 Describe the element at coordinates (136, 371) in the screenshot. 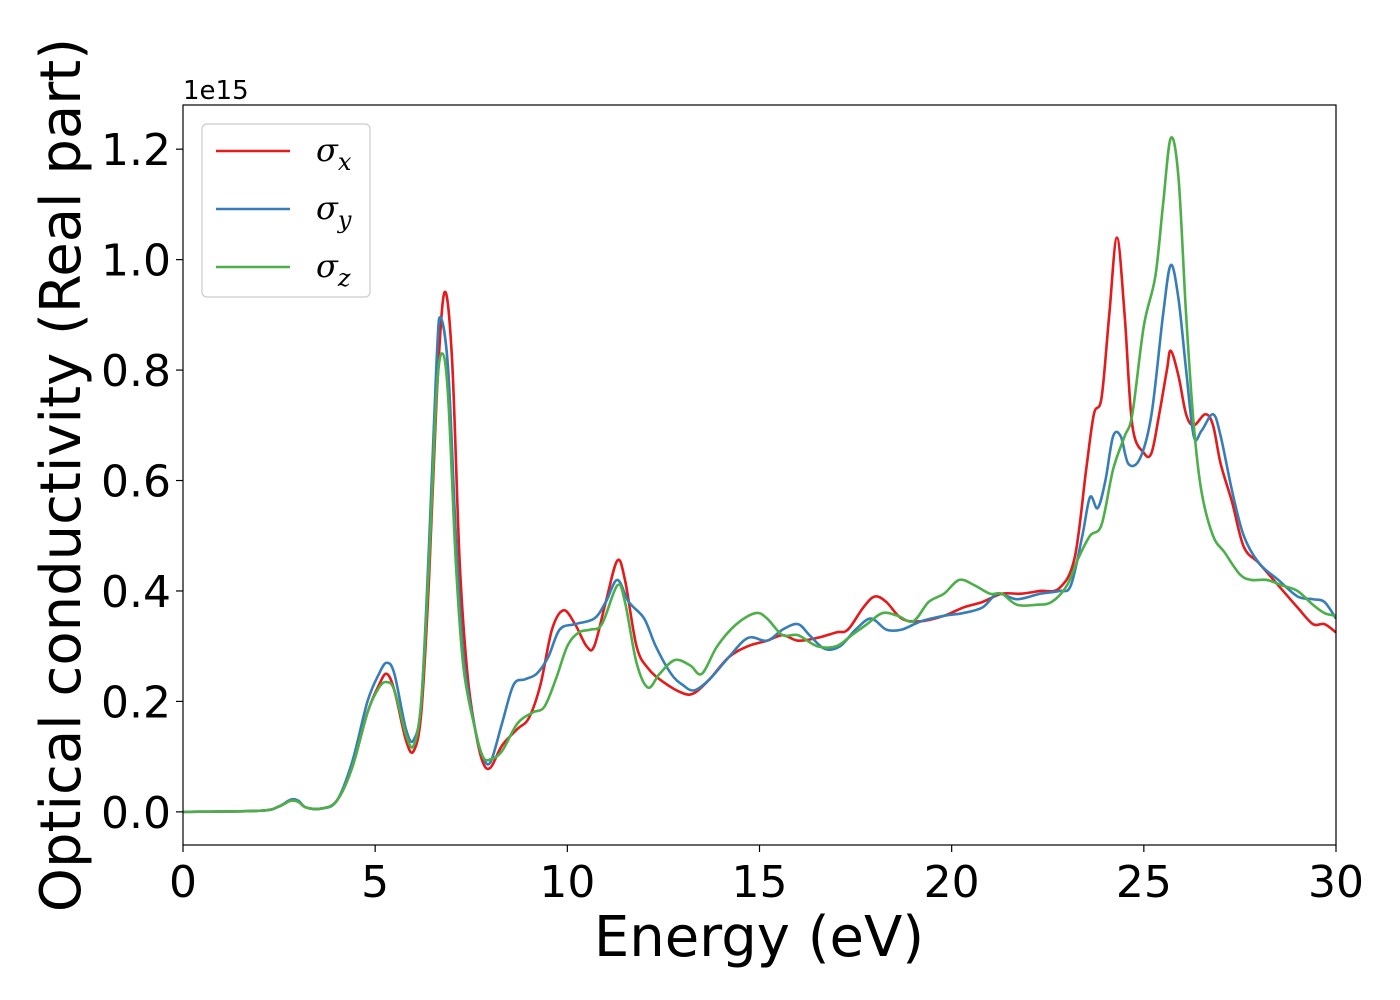

I see `y-tick-label: 0.8` at that location.